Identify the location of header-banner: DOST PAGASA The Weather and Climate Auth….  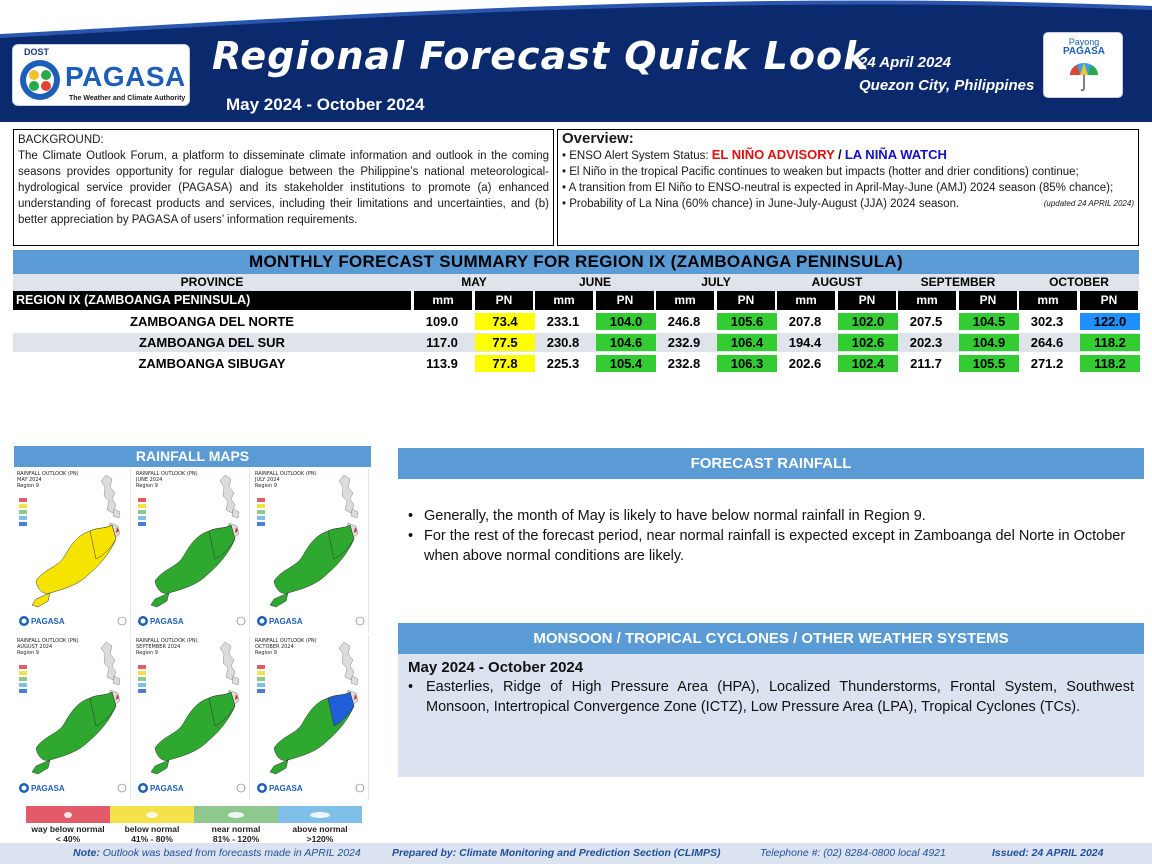
(576, 61).